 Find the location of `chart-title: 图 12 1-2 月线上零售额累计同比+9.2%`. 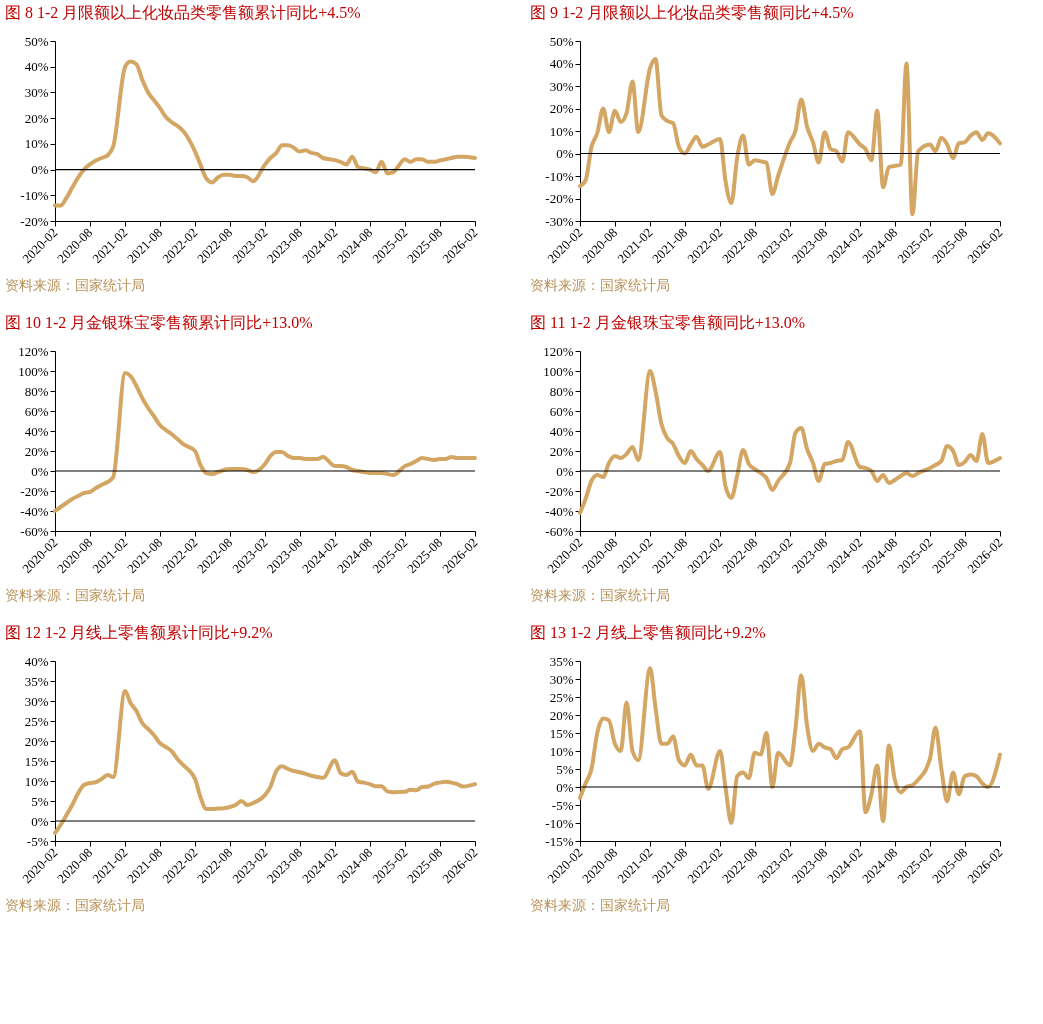

chart-title: 图 12 1-2 月线上零售额累计同比+9.2% is located at coordinates (139, 632).